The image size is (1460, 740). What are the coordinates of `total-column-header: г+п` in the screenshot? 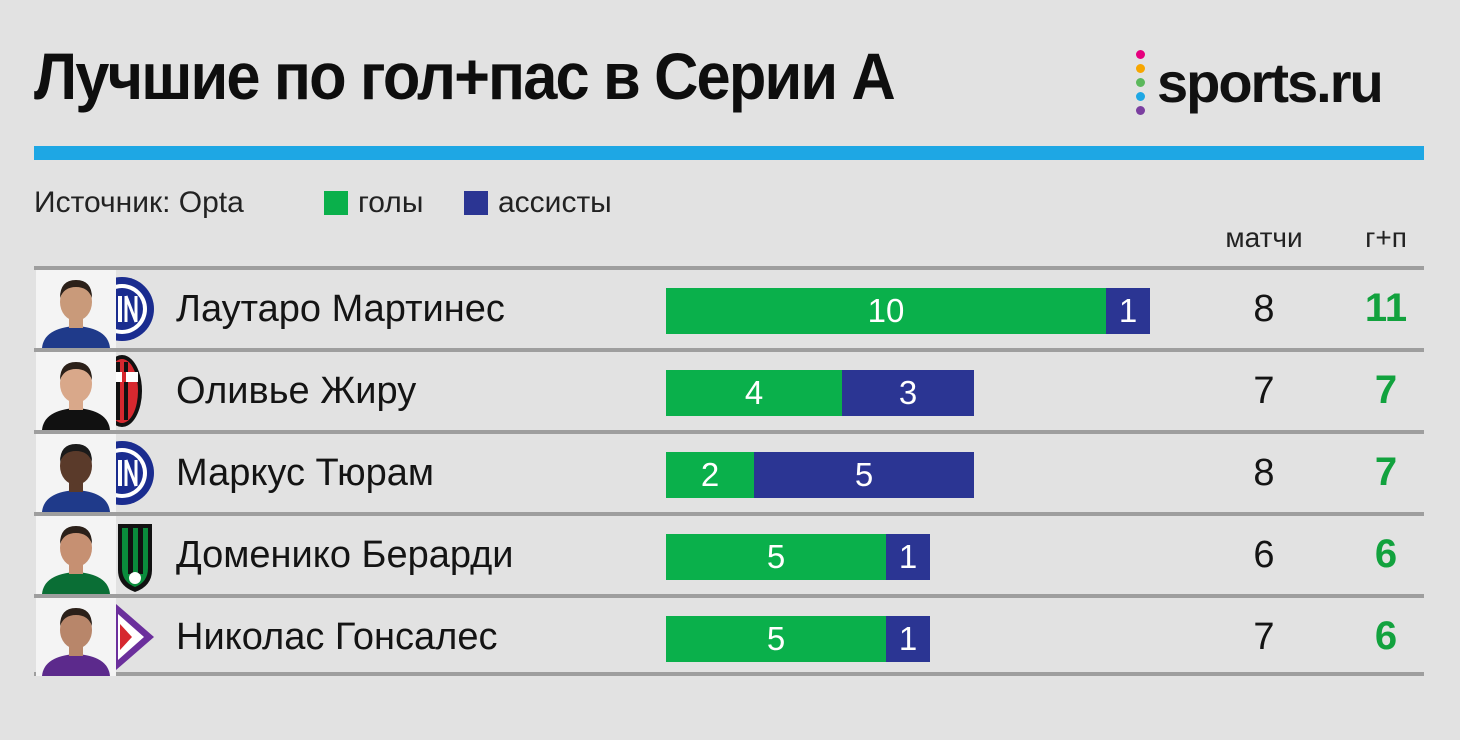 It's located at (1386, 237).